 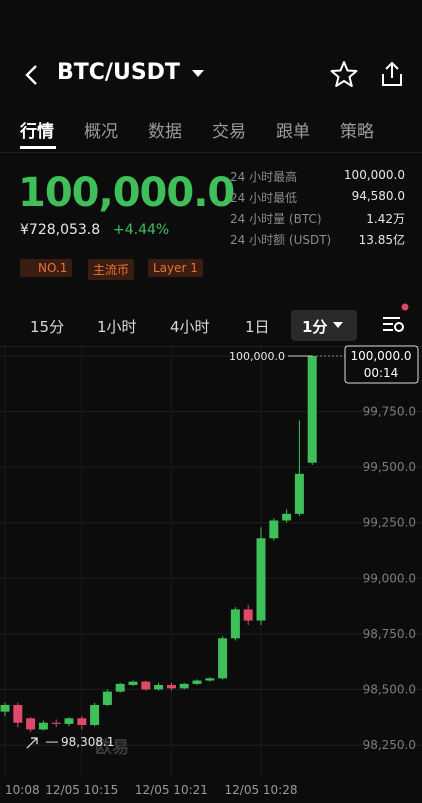 What do you see at coordinates (229, 132) in the screenshot?
I see `tab: 交易` at bounding box center [229, 132].